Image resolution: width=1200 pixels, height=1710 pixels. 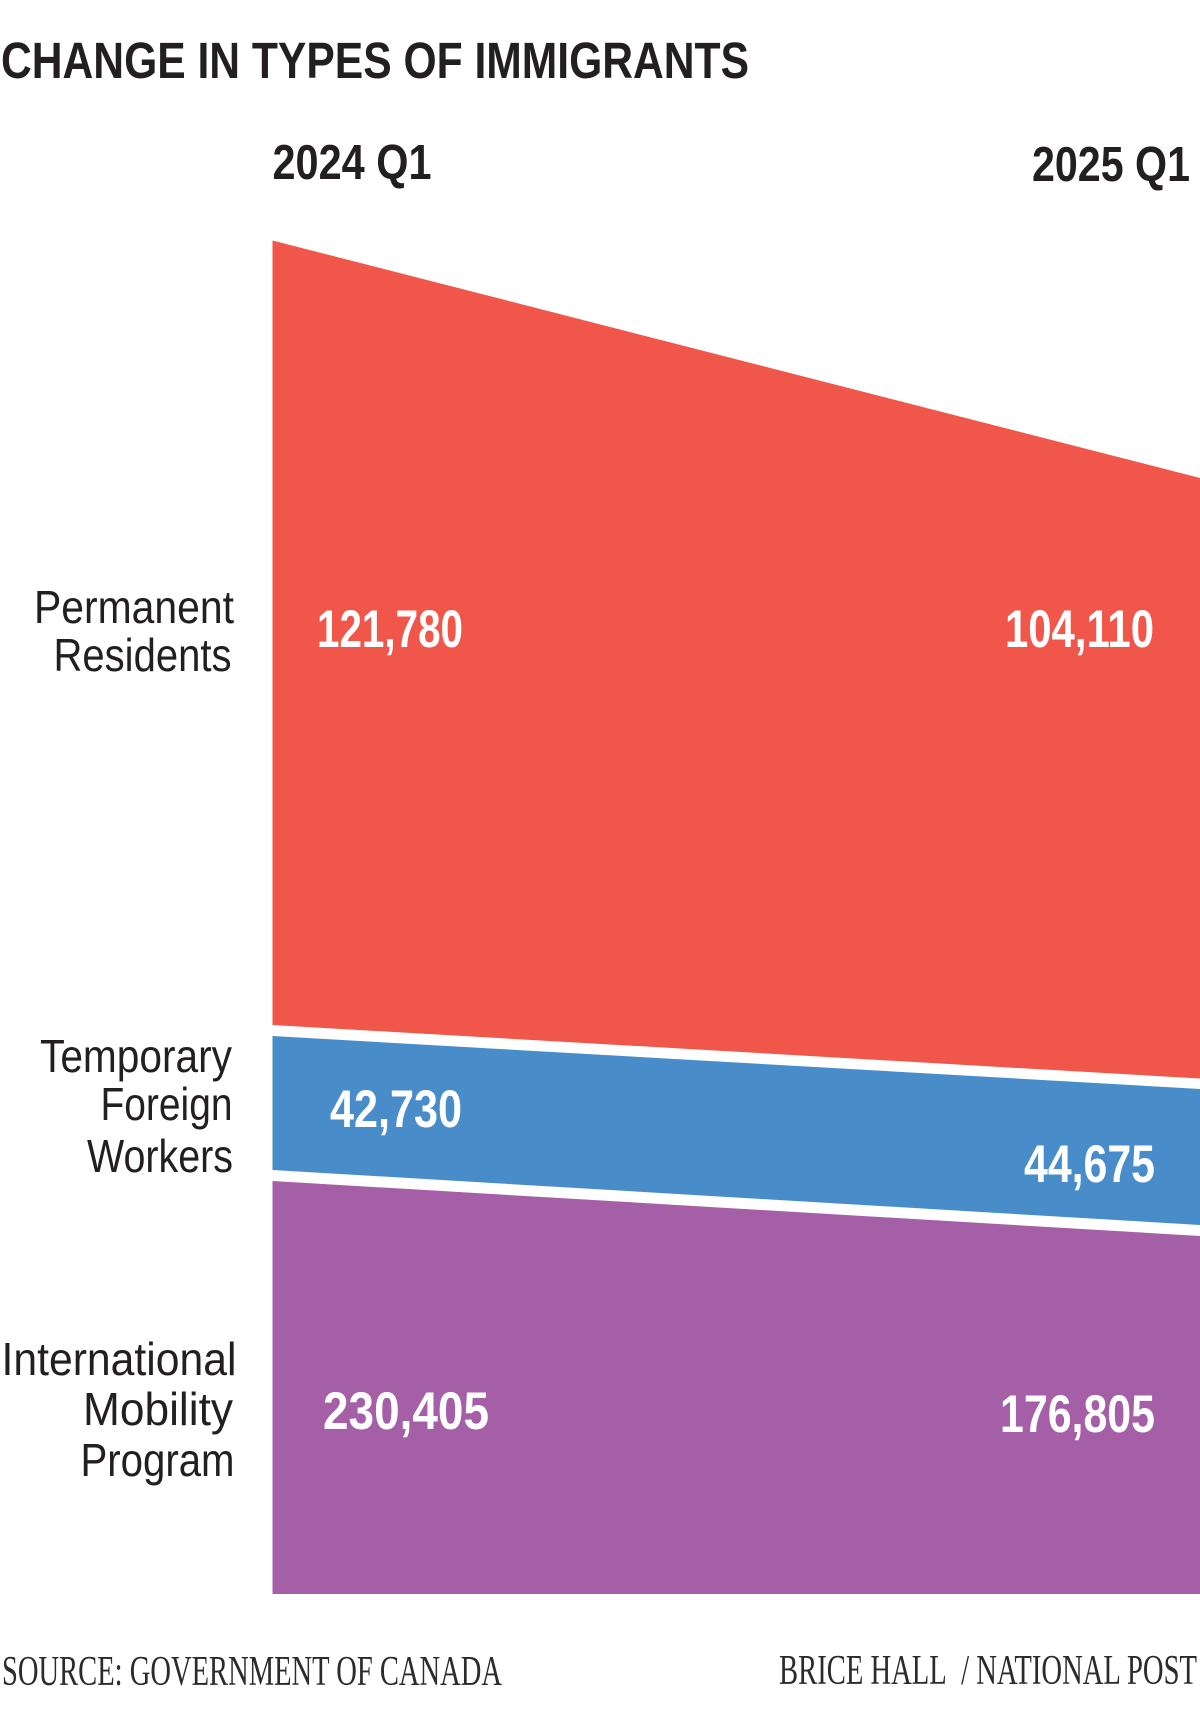 What do you see at coordinates (352, 163) in the screenshot?
I see `svg-text: 2024 Q1` at bounding box center [352, 163].